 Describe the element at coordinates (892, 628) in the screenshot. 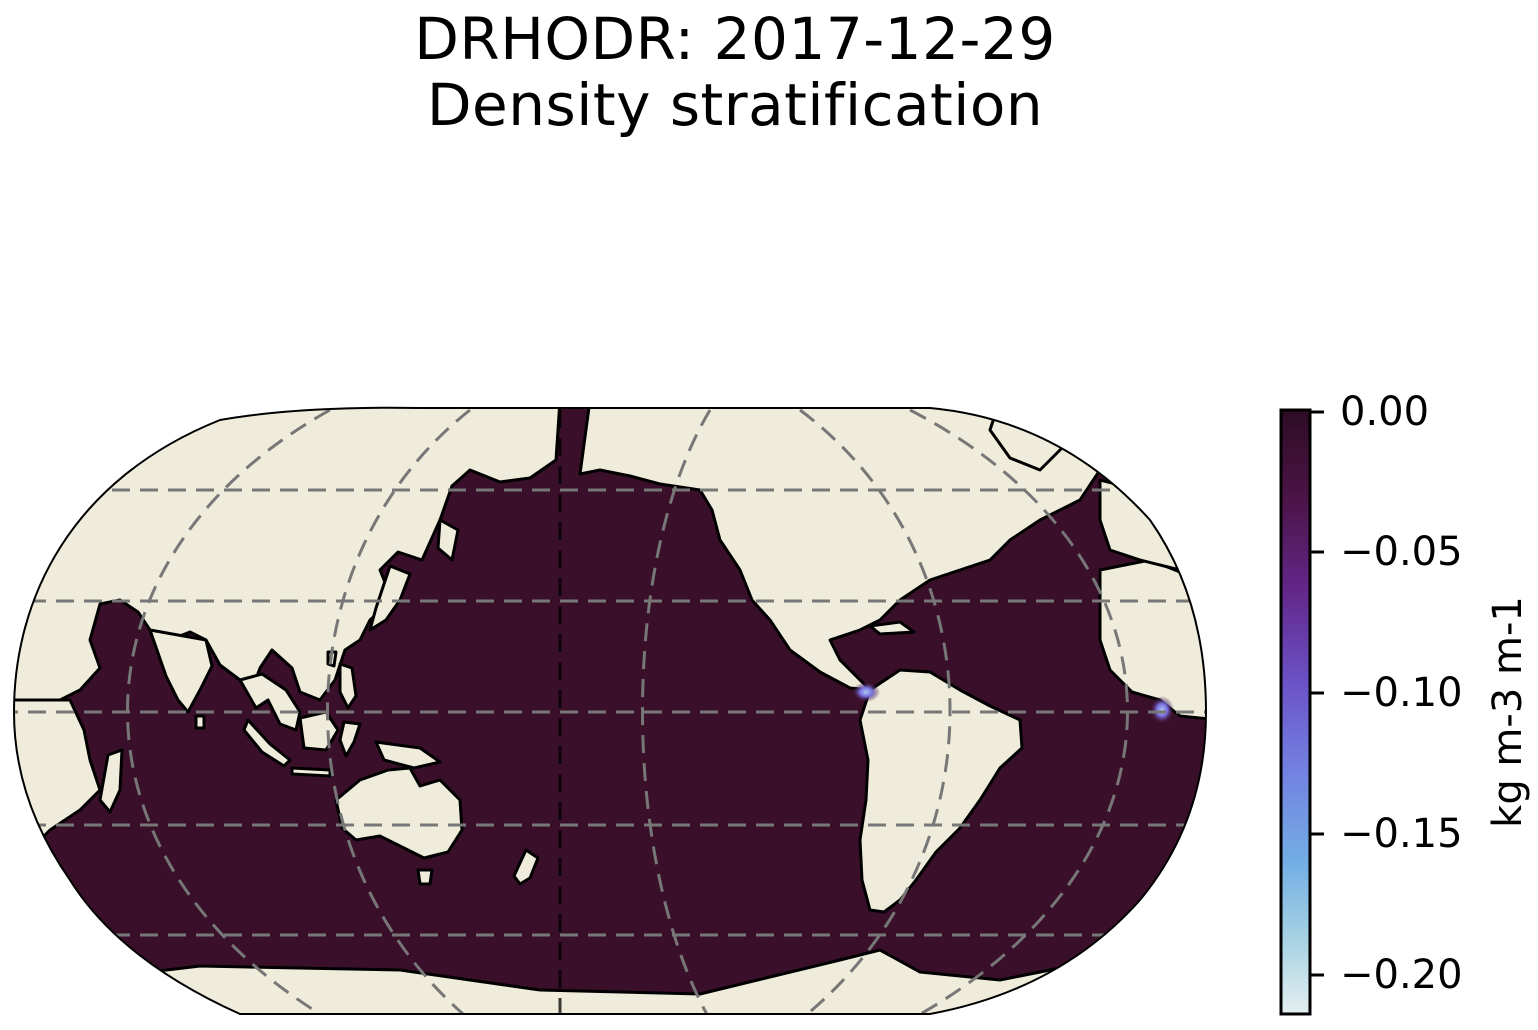

I see `land-cuba` at that location.